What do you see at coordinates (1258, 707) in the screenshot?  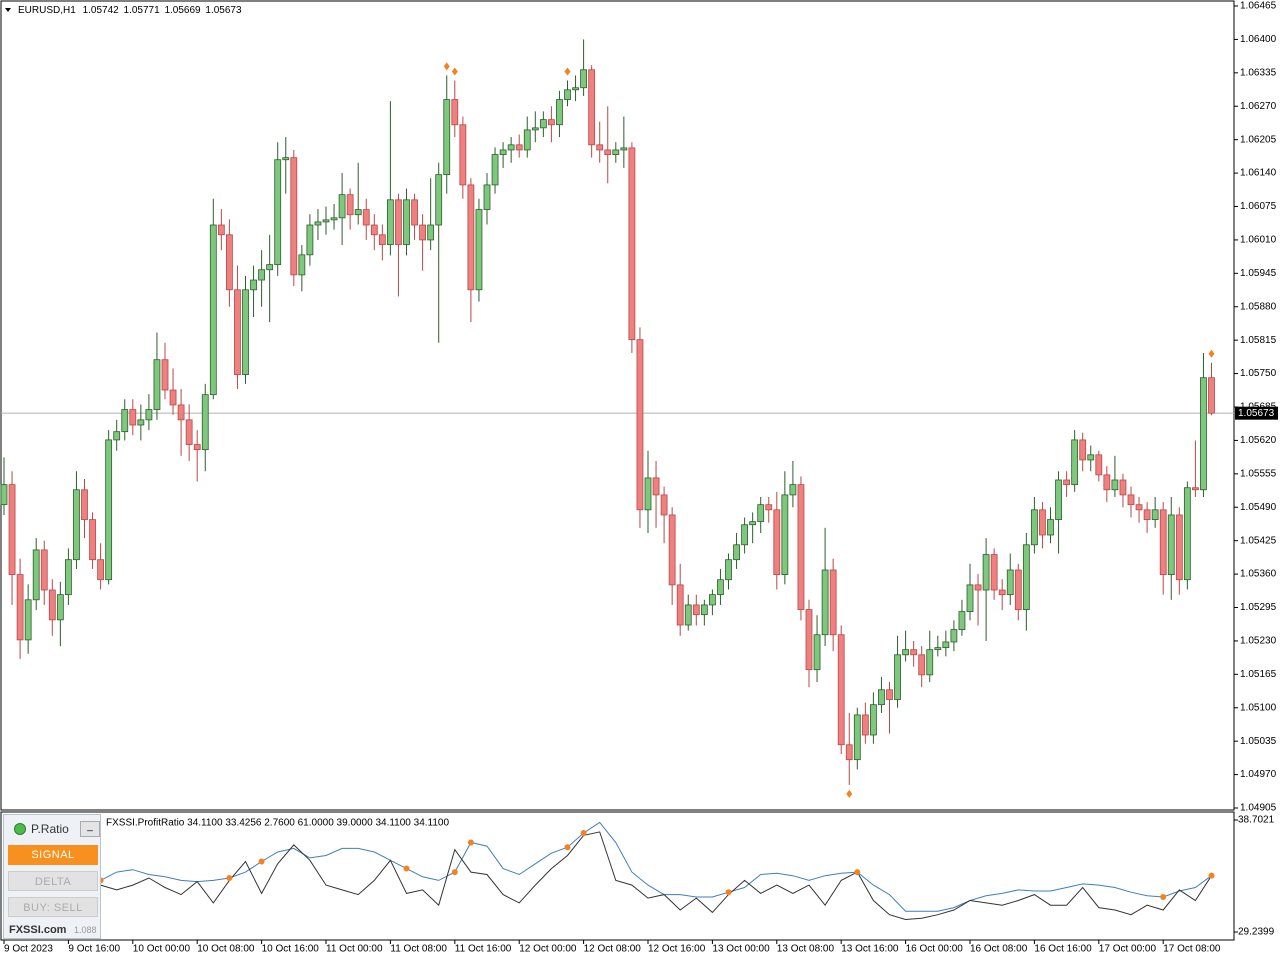 I see `y-tick-label: 1.05100` at bounding box center [1258, 707].